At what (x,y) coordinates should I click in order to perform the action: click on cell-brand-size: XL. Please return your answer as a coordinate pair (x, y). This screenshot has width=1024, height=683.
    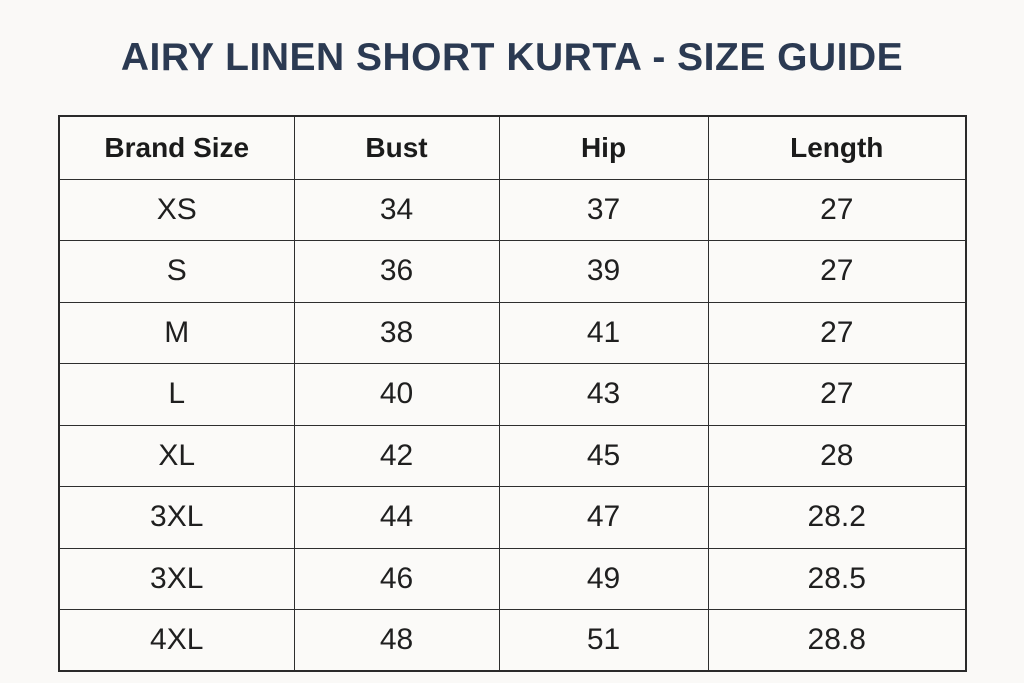
    Looking at the image, I should click on (176, 455).